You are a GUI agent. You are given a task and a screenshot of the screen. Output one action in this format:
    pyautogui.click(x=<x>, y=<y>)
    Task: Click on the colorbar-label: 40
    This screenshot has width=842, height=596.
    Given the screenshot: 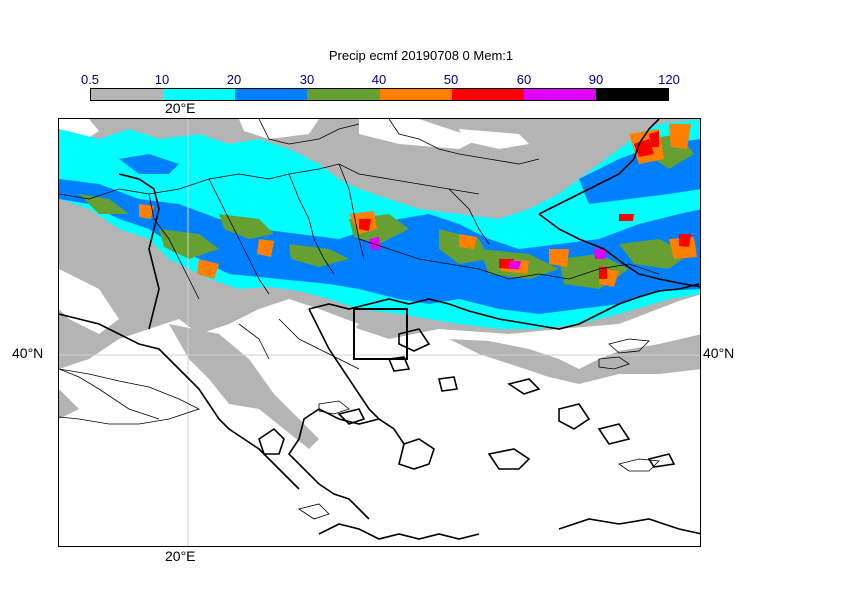 What is the action you would take?
    pyautogui.click(x=379, y=79)
    